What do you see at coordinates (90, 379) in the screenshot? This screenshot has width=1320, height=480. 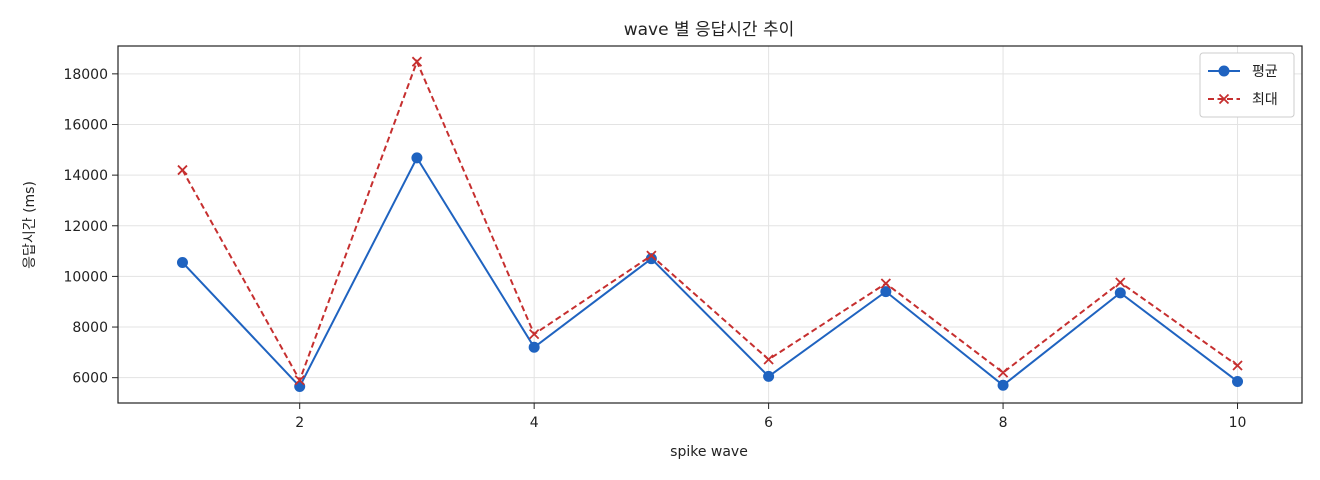 I see `y-tick-label: 6000` at bounding box center [90, 379].